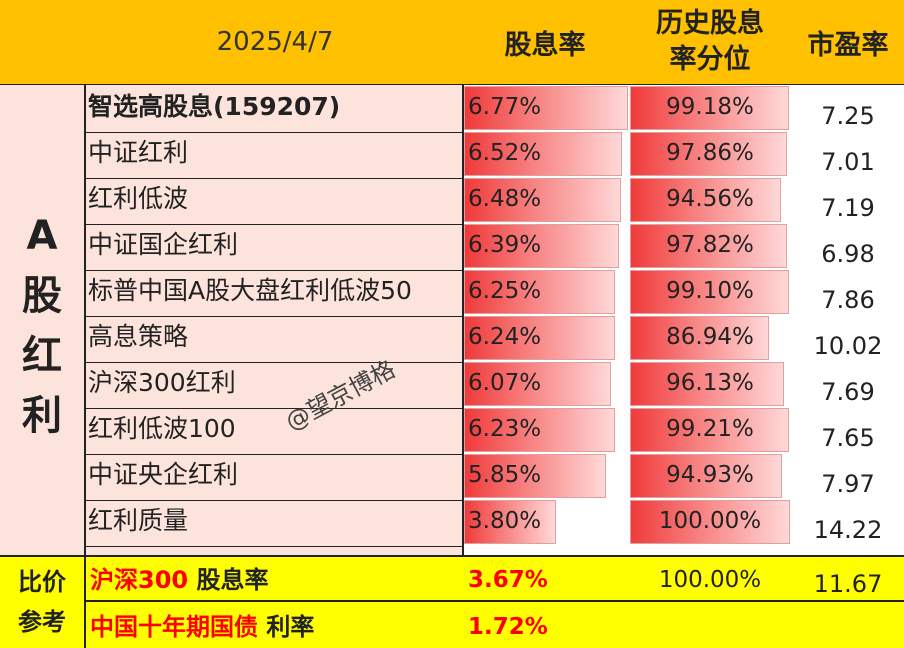 This screenshot has height=648, width=904. What do you see at coordinates (710, 59) in the screenshot?
I see `header-percentile-line2: 率分位` at bounding box center [710, 59].